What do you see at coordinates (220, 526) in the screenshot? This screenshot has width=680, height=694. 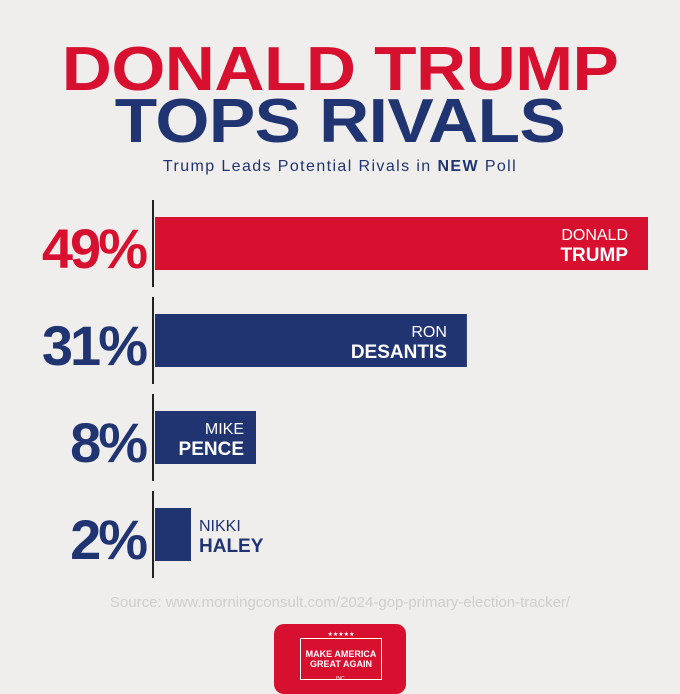 I see `bar-first-name: NIKKI` at bounding box center [220, 526].